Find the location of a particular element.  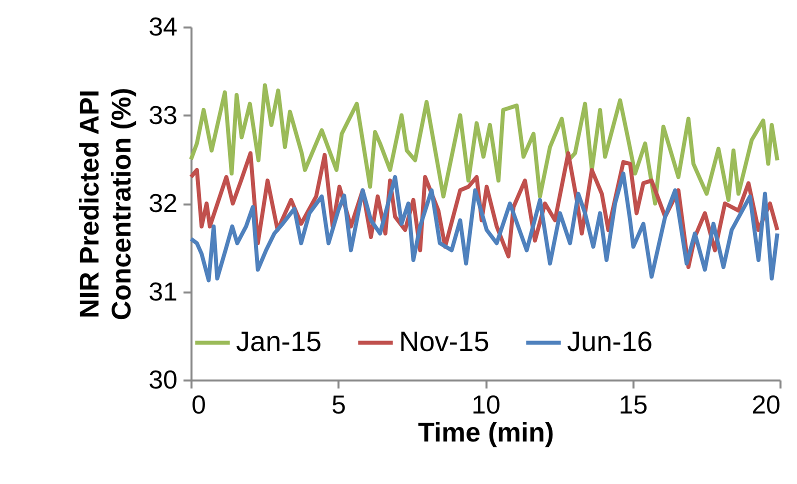

y-tick-label: 33 is located at coordinates (163, 115).